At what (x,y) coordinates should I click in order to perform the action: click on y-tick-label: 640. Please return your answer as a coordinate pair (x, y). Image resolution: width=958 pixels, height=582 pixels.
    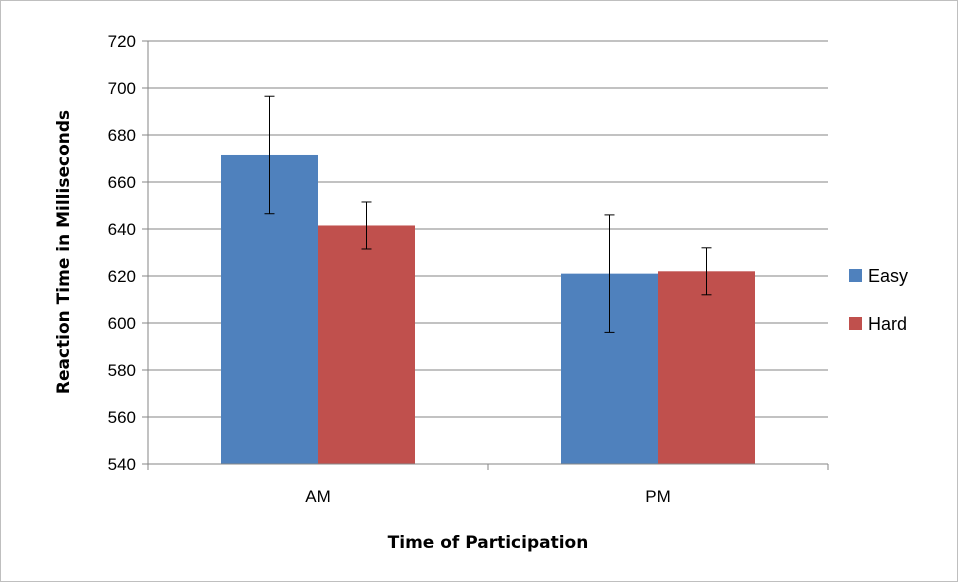
    Looking at the image, I should click on (122, 229).